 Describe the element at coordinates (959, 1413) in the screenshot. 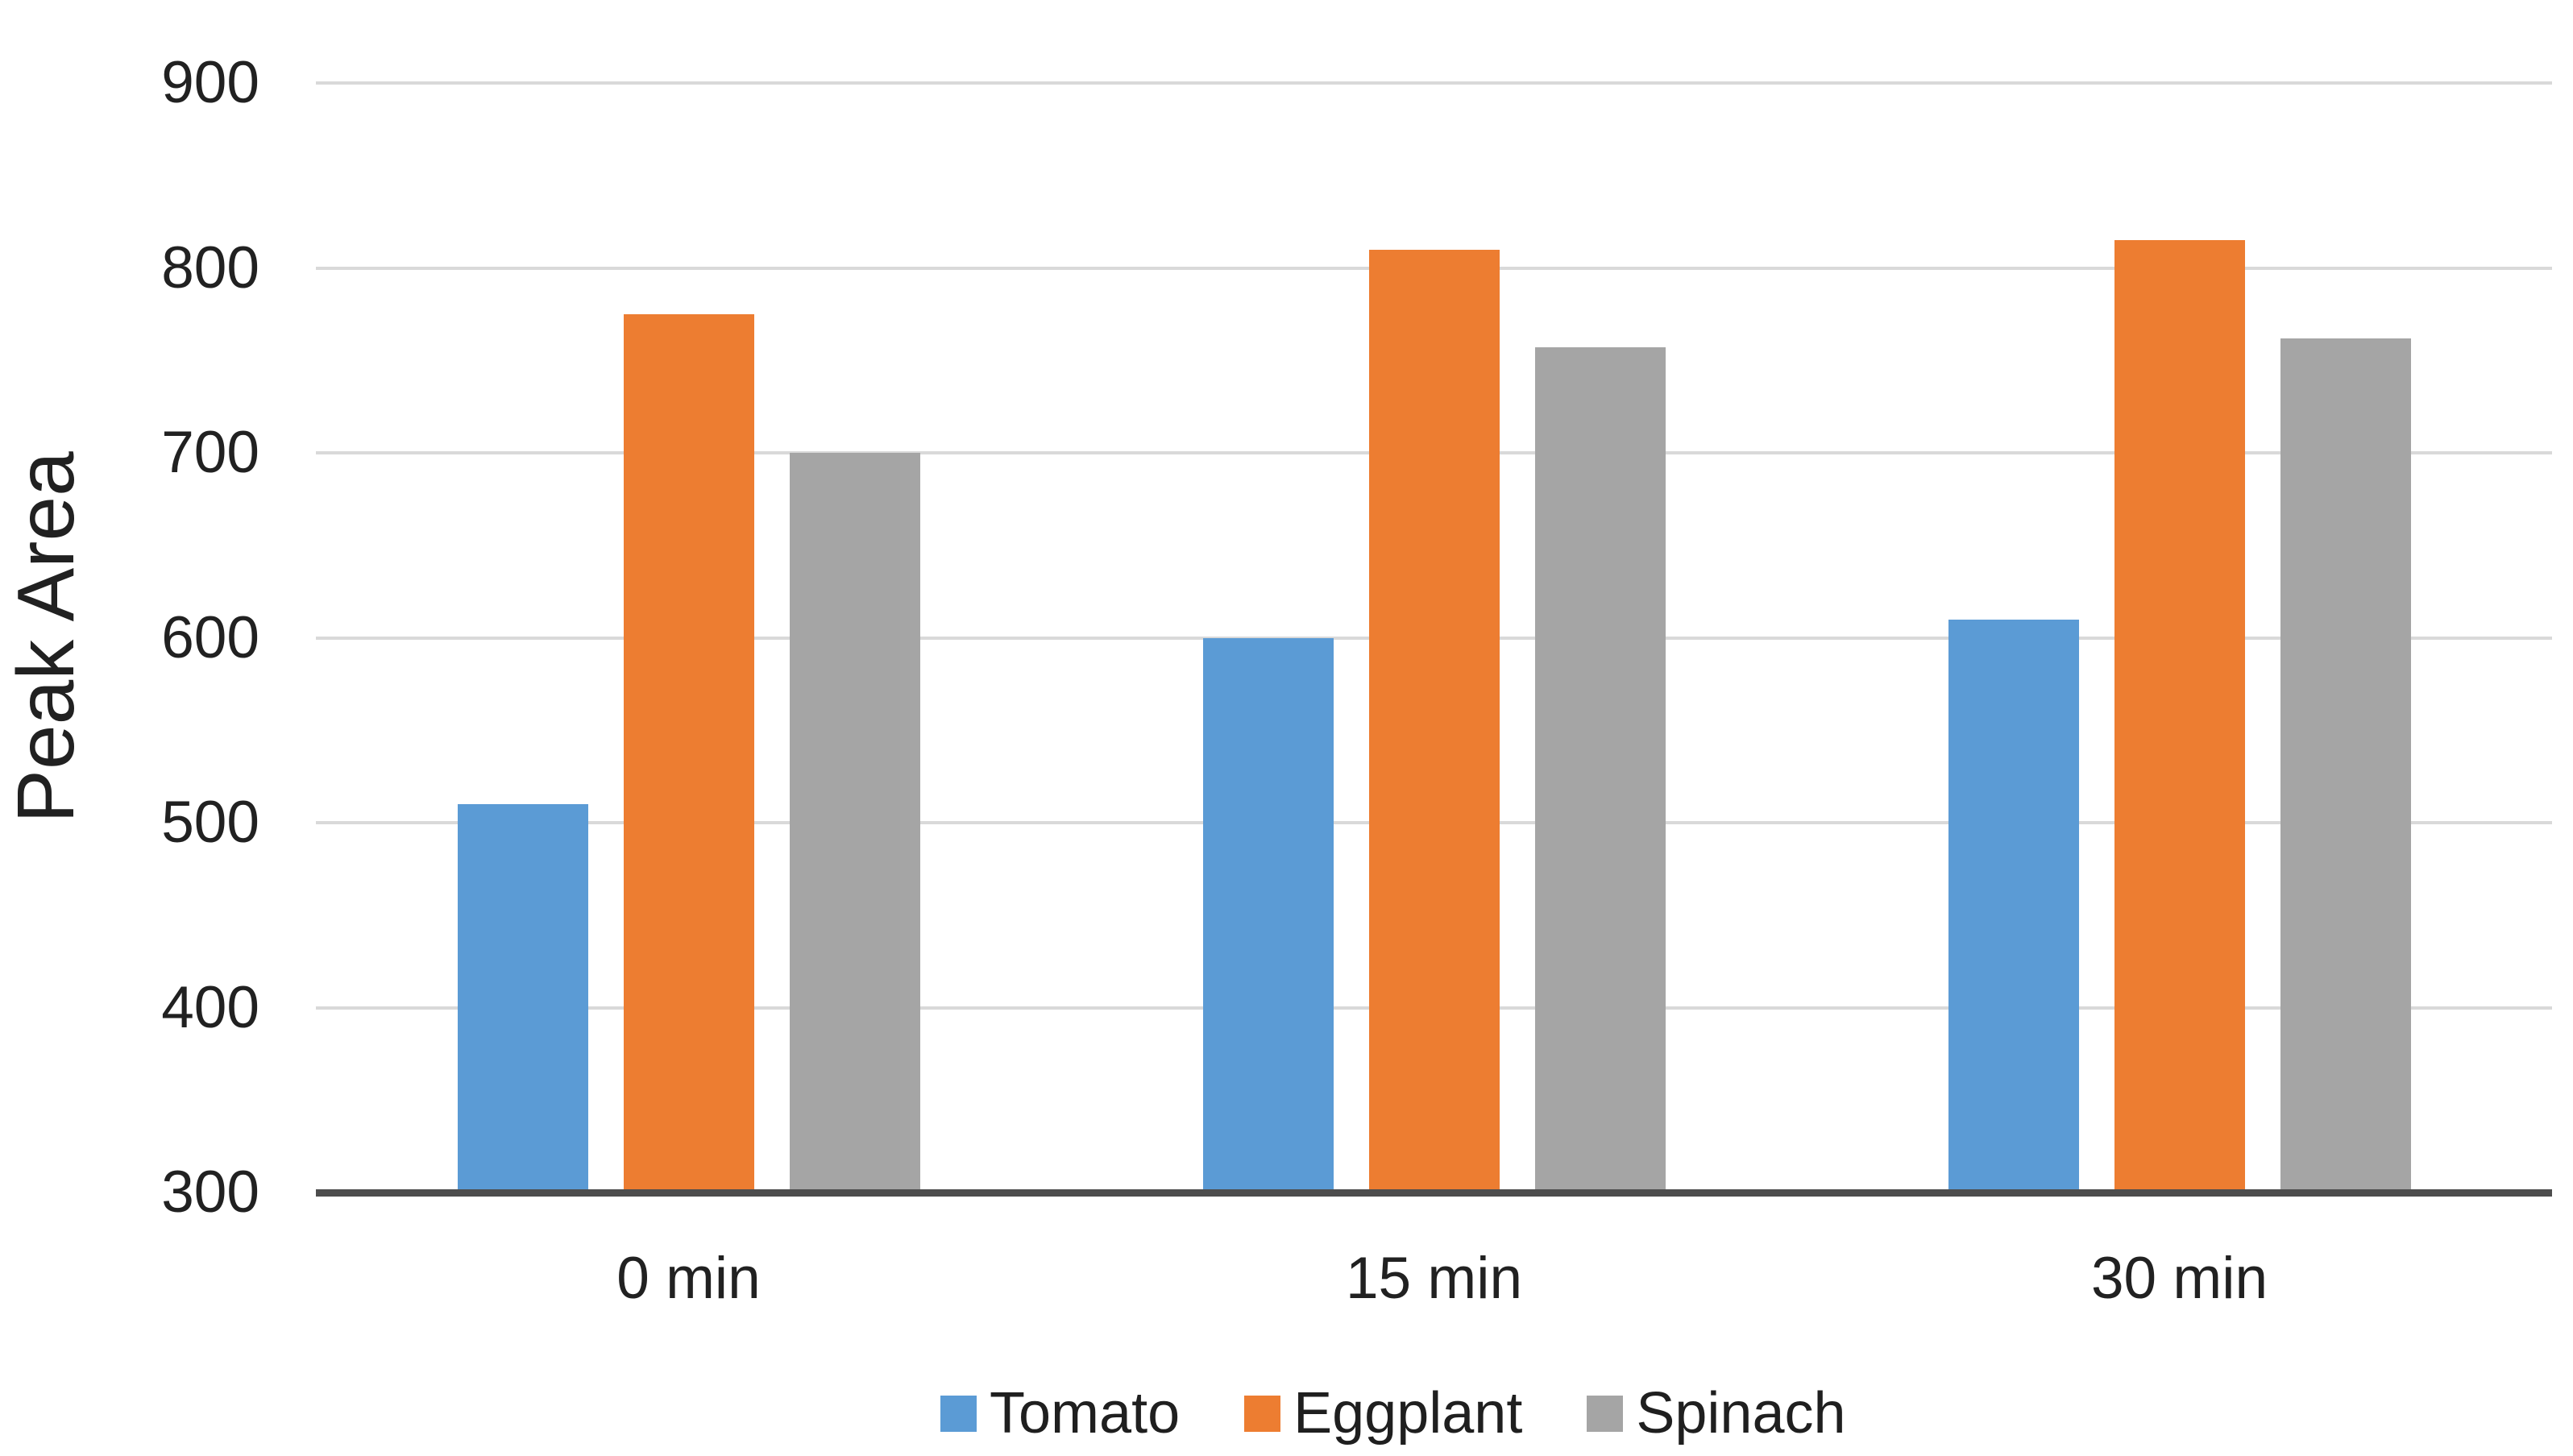

I see `legend-swatch-tomato` at that location.